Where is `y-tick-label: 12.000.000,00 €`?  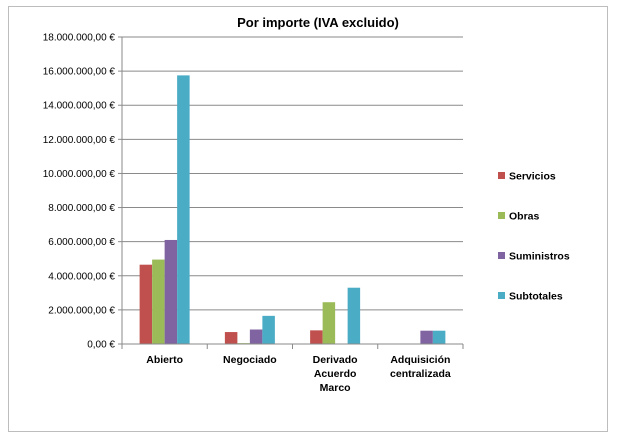
y-tick-label: 12.000.000,00 € is located at coordinates (79, 140).